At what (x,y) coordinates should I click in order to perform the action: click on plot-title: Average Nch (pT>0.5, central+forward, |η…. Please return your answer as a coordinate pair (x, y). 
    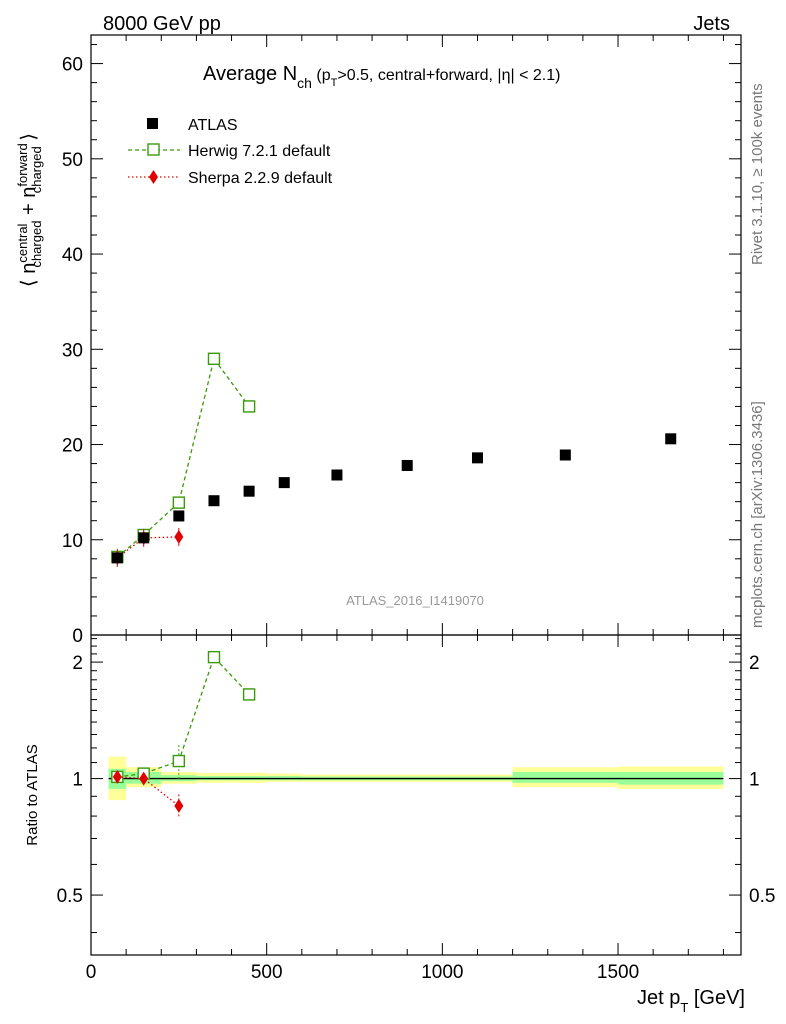
    Looking at the image, I should click on (381, 77).